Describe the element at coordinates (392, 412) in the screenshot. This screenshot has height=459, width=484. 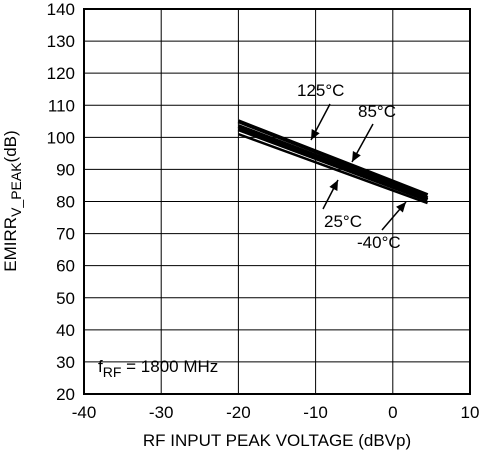
I see `x-tick-label: 0` at that location.